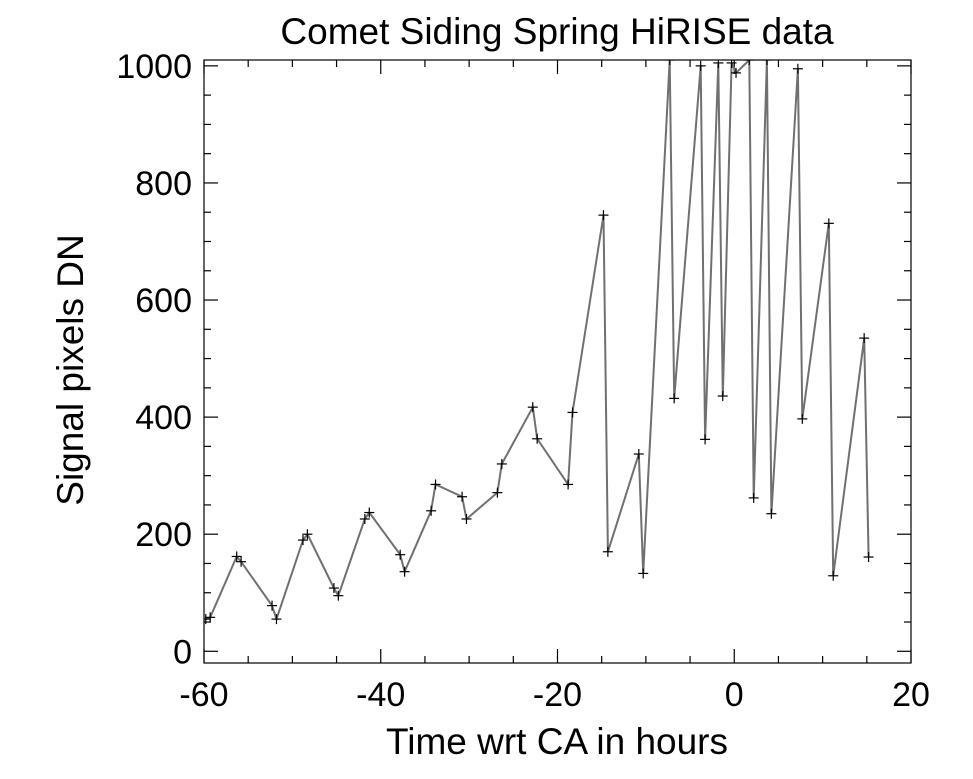  Describe the element at coordinates (380, 695) in the screenshot. I see `x-tick-label: -40` at that location.